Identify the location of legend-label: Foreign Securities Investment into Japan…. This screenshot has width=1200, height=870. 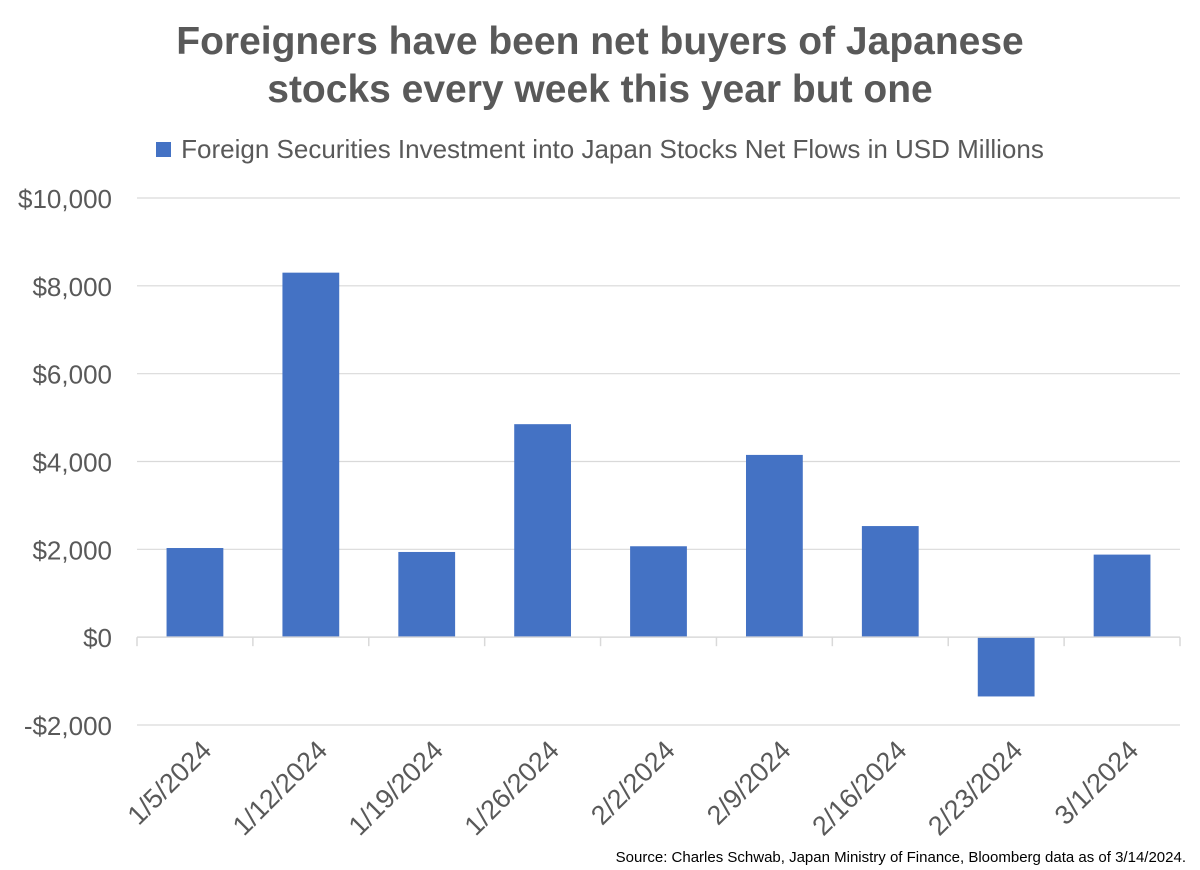
(612, 149).